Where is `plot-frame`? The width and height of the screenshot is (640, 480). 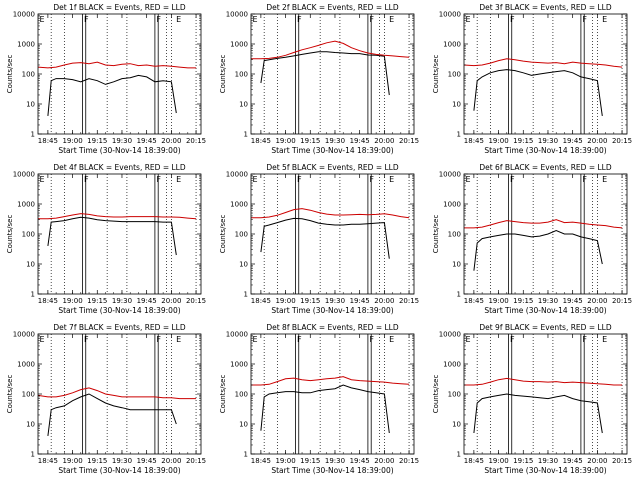 plot-frame is located at coordinates (119, 394).